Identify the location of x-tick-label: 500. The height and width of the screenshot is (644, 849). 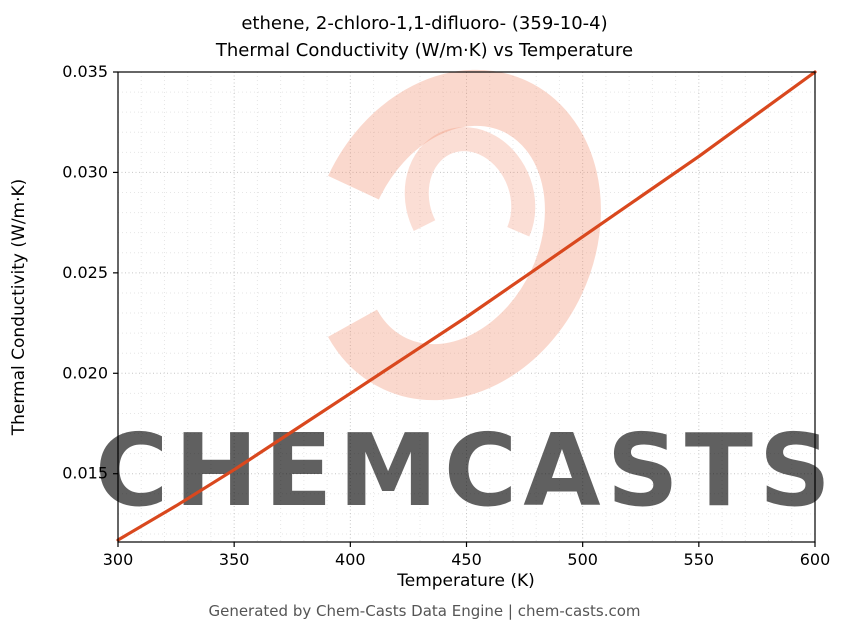
(582, 559).